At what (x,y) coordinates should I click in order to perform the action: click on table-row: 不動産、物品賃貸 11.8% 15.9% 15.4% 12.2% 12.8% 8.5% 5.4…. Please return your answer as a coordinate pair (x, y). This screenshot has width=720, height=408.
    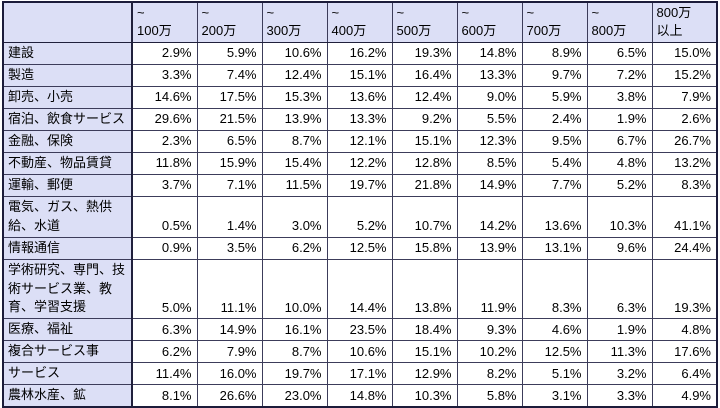
    Looking at the image, I should click on (360, 163).